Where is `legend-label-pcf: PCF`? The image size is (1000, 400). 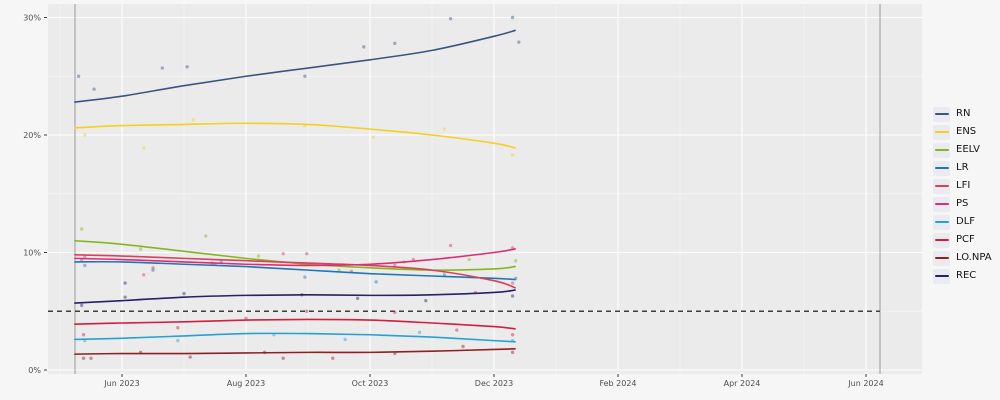 legend-label-pcf: PCF is located at coordinates (965, 239).